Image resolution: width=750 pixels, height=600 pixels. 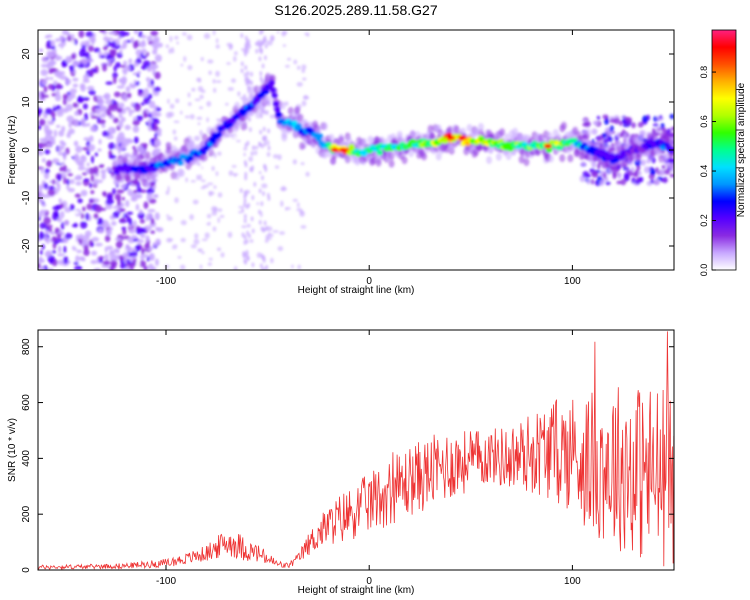 I want to click on colorbar-tick-label: 0.6, so click(x=704, y=121).